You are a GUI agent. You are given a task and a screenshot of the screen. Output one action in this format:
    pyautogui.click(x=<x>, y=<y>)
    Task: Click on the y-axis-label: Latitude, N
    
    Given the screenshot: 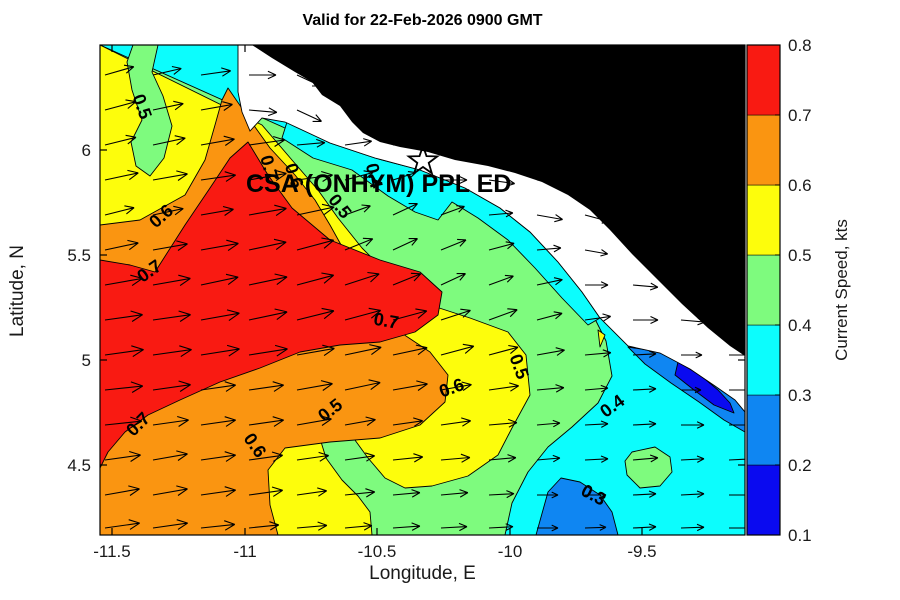 What is the action you would take?
    pyautogui.click(x=17, y=291)
    